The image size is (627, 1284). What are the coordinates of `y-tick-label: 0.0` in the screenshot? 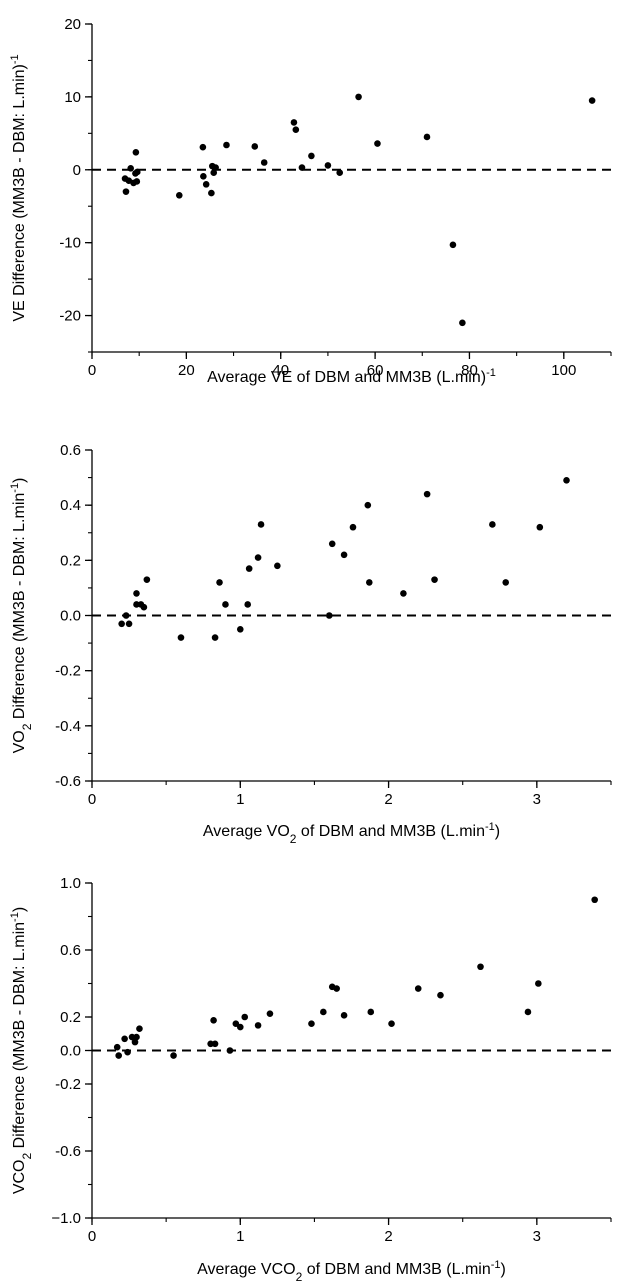 It's located at (70, 1051).